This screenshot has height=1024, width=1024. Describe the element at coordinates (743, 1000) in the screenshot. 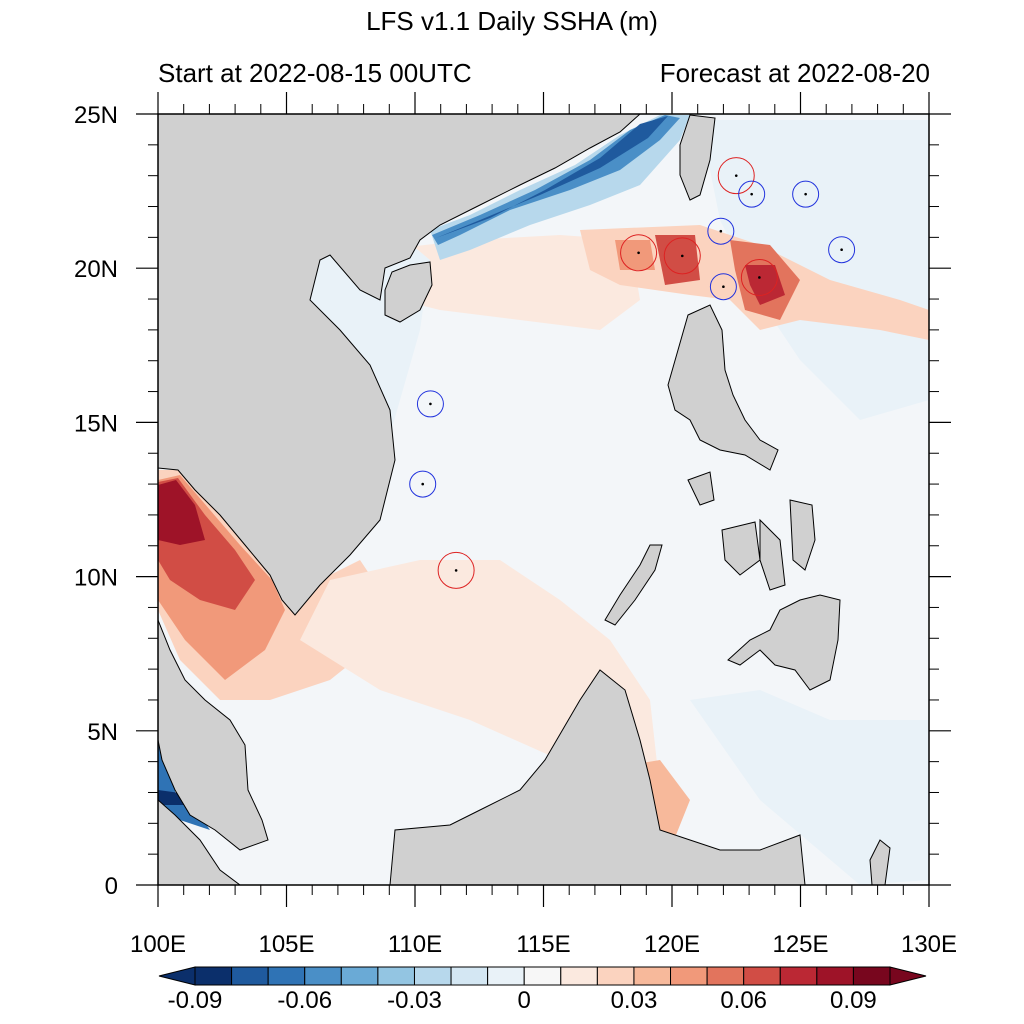

I see `colorbar-tick-label: 0.06` at that location.